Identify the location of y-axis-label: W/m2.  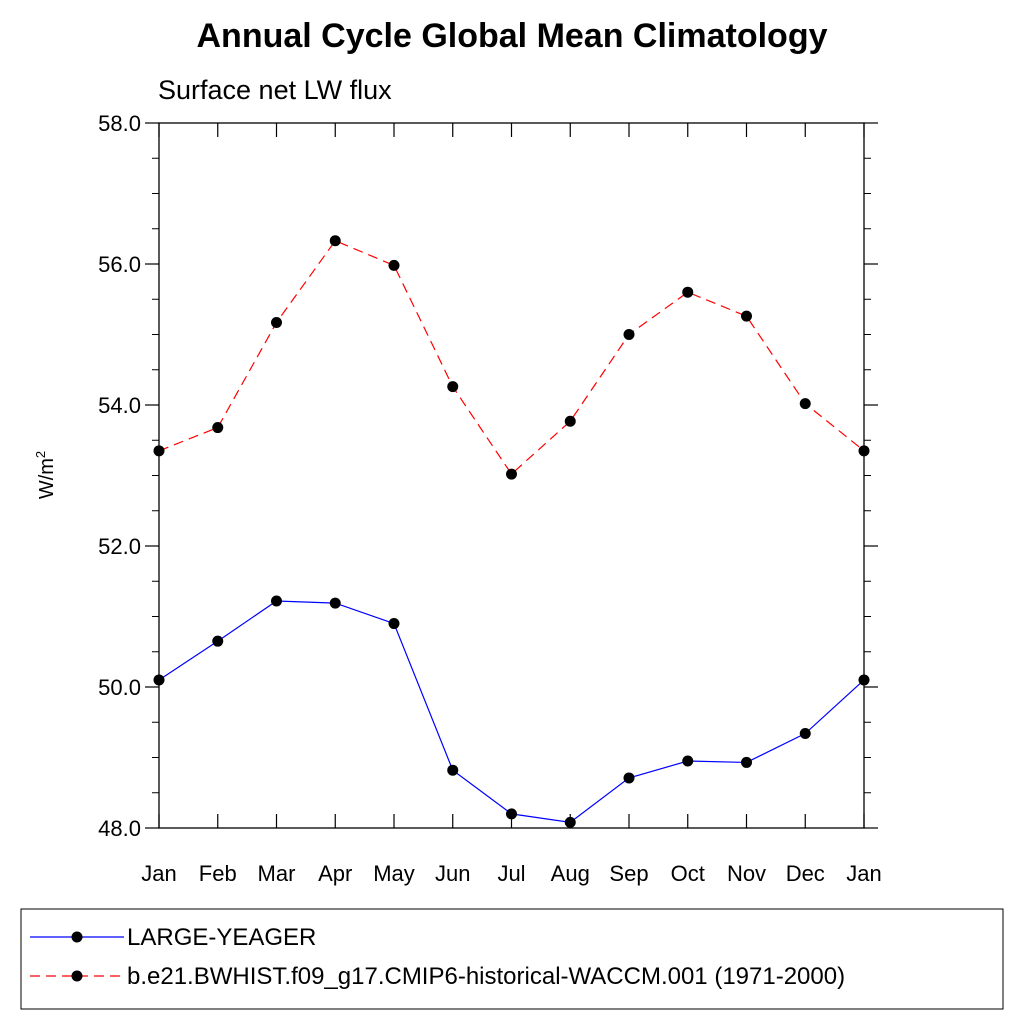
(45, 475).